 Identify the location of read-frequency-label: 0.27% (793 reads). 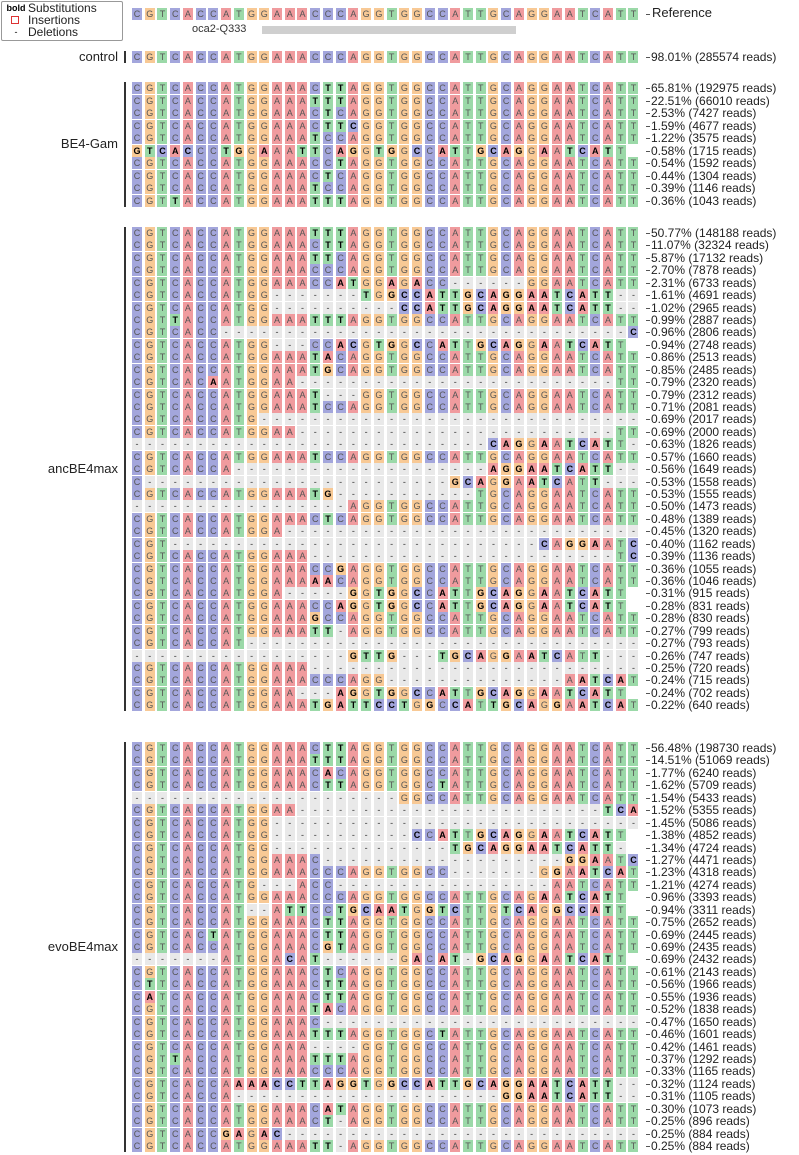
(700, 643).